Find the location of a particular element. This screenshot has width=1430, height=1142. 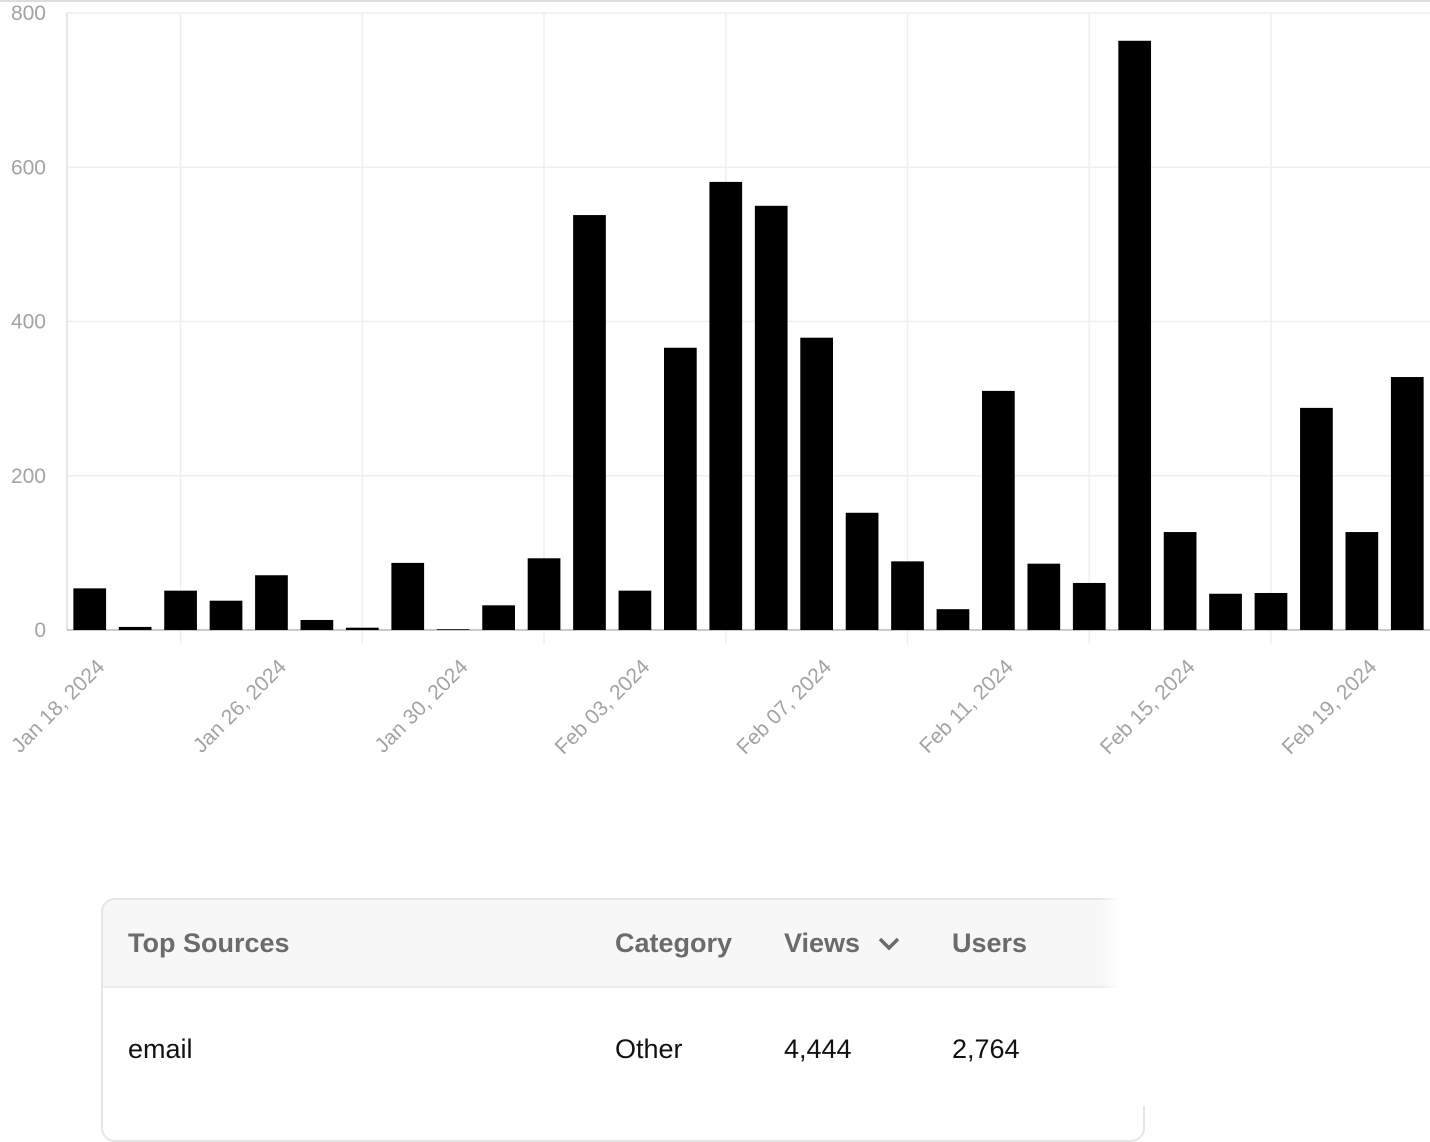

fade-overlay is located at coordinates (1265, 998).